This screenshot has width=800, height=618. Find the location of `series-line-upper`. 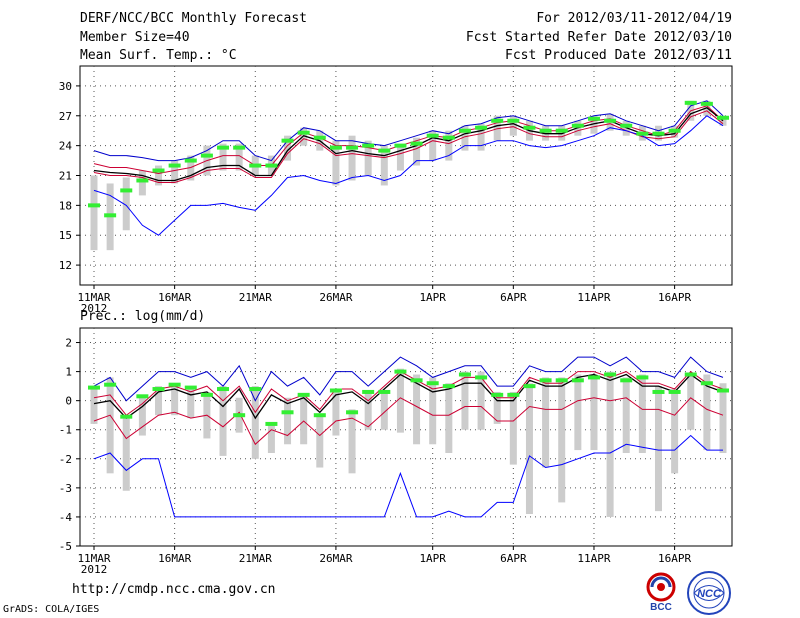

series-line-upper is located at coordinates (408, 140).